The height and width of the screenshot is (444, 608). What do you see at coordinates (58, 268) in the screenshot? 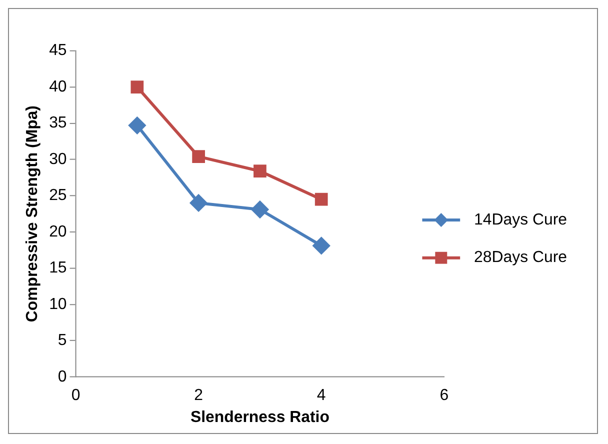
I see `y-tick-label: 15` at bounding box center [58, 268].